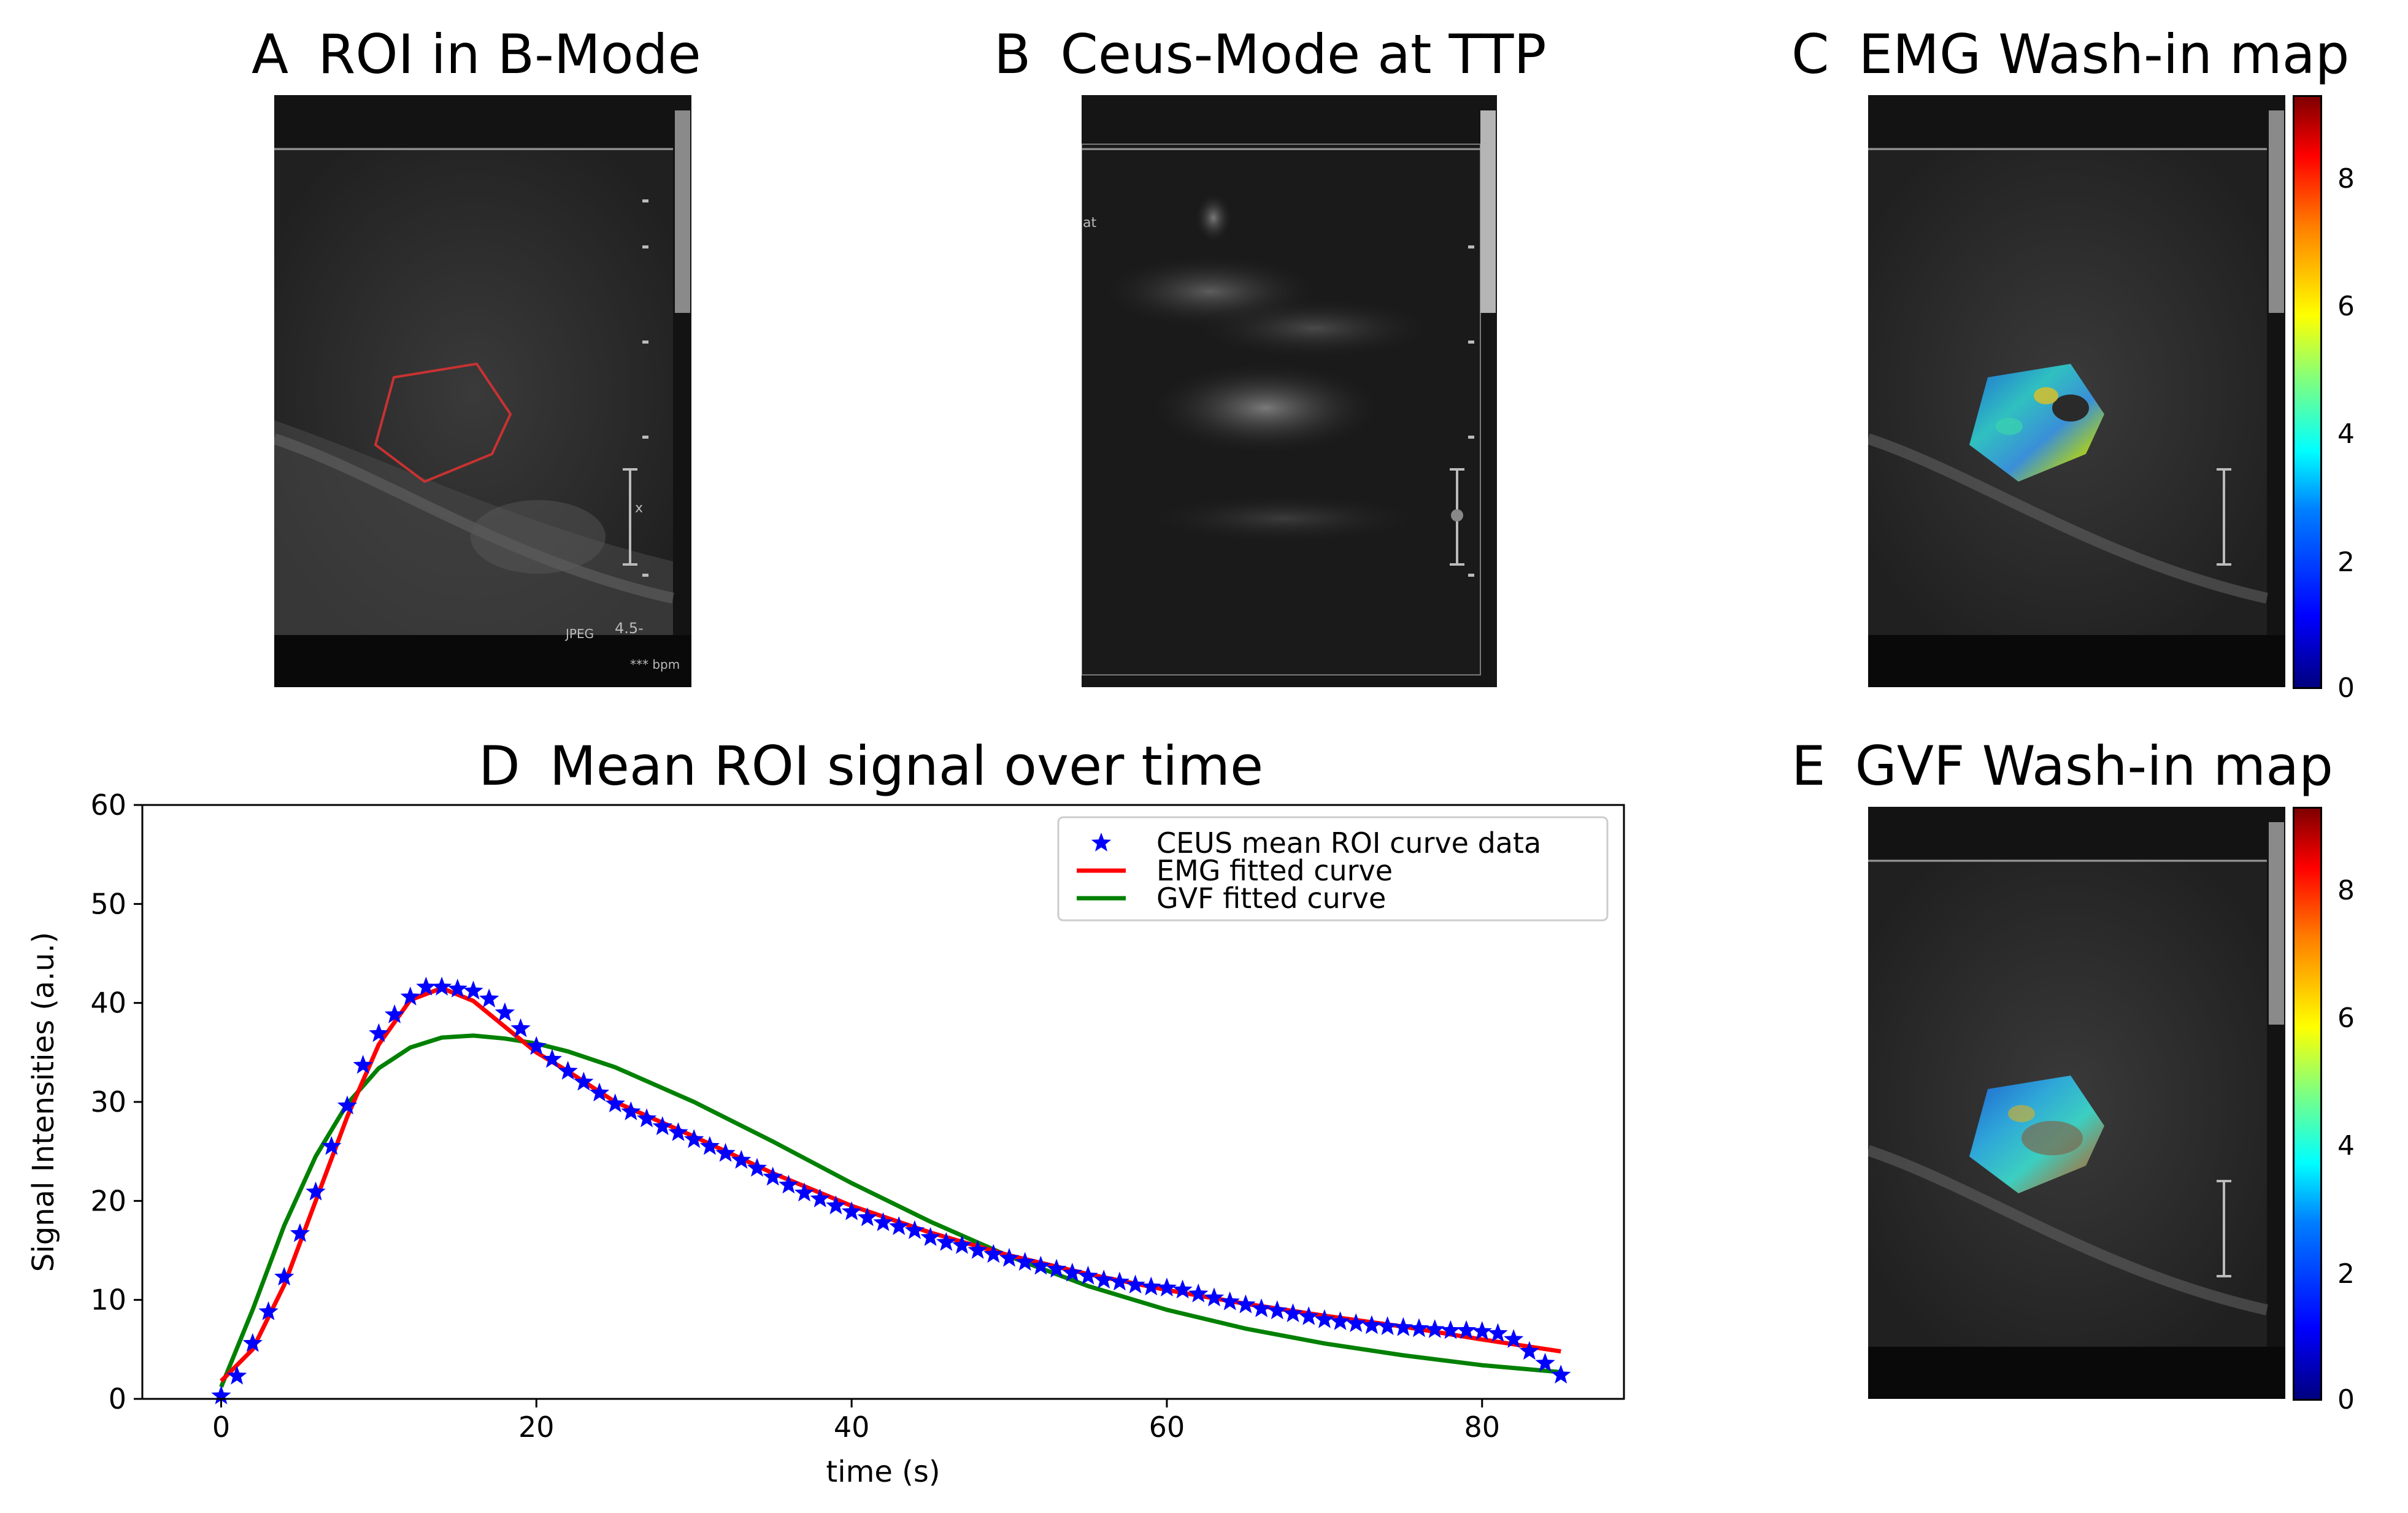 The image size is (2408, 1513). What do you see at coordinates (536, 1428) in the screenshot?
I see `x-tick-label: 20` at bounding box center [536, 1428].